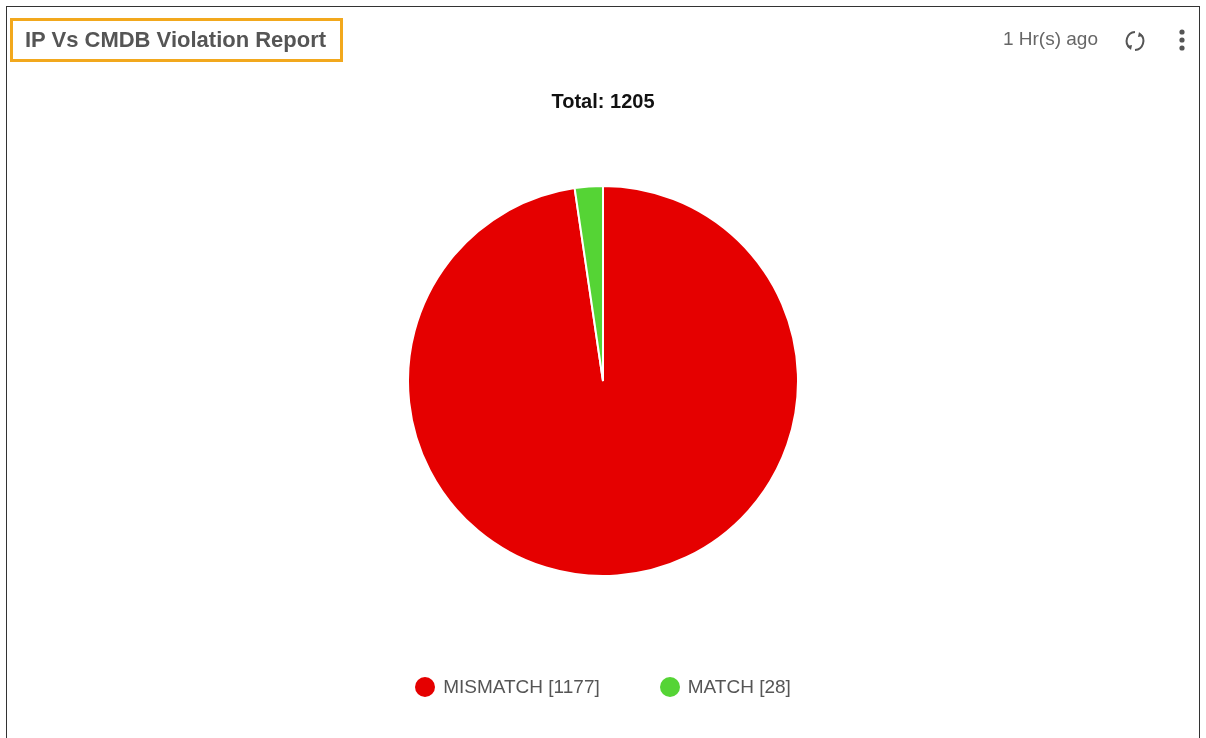  I want to click on text: IP Vs CMDB Violation Report, so click(177, 40).